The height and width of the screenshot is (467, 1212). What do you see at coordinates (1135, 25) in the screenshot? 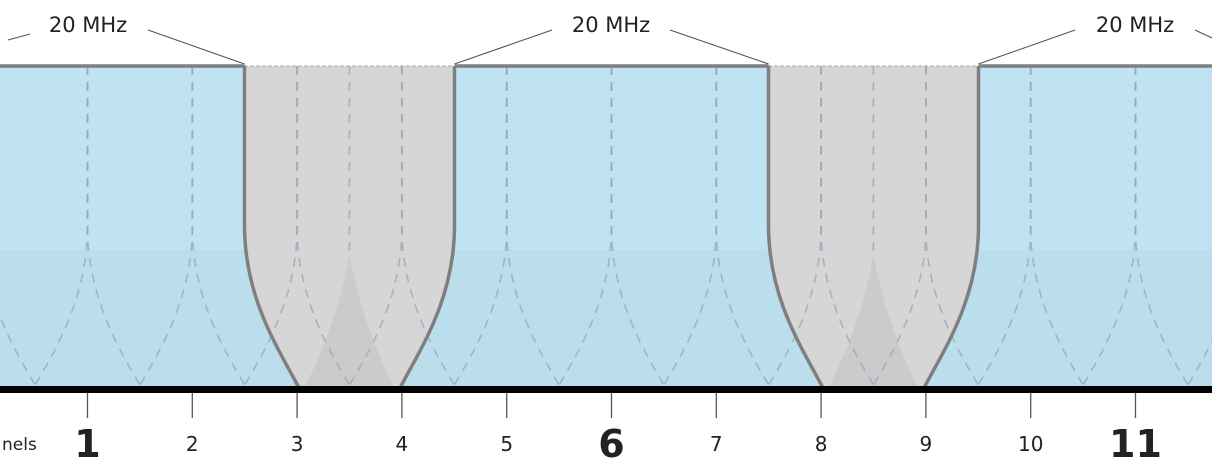
I see `width-label-right: 20 MHz` at bounding box center [1135, 25].